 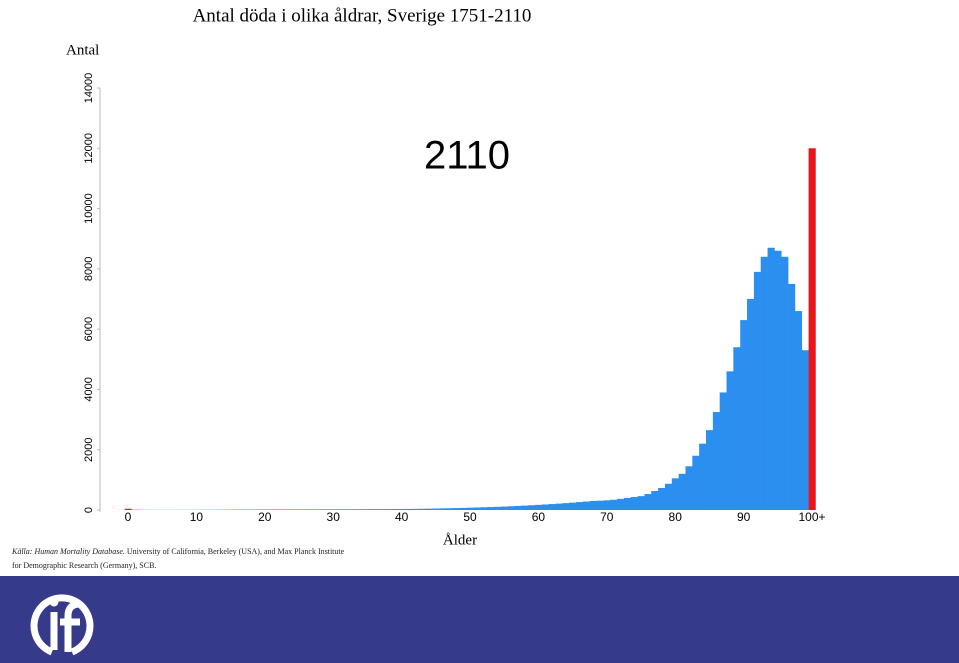 I want to click on x-tick-label: 90, so click(x=744, y=517).